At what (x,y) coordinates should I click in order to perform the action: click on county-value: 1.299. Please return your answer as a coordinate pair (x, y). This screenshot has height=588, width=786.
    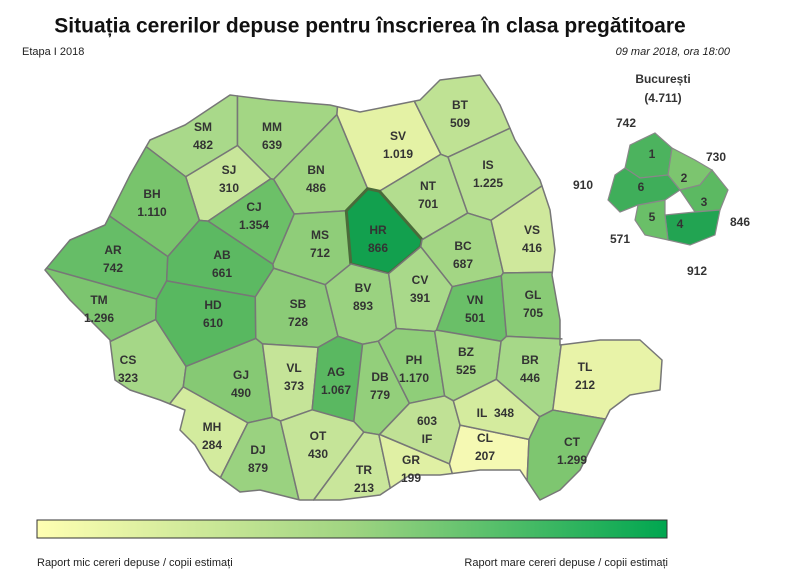
    Looking at the image, I should click on (572, 460).